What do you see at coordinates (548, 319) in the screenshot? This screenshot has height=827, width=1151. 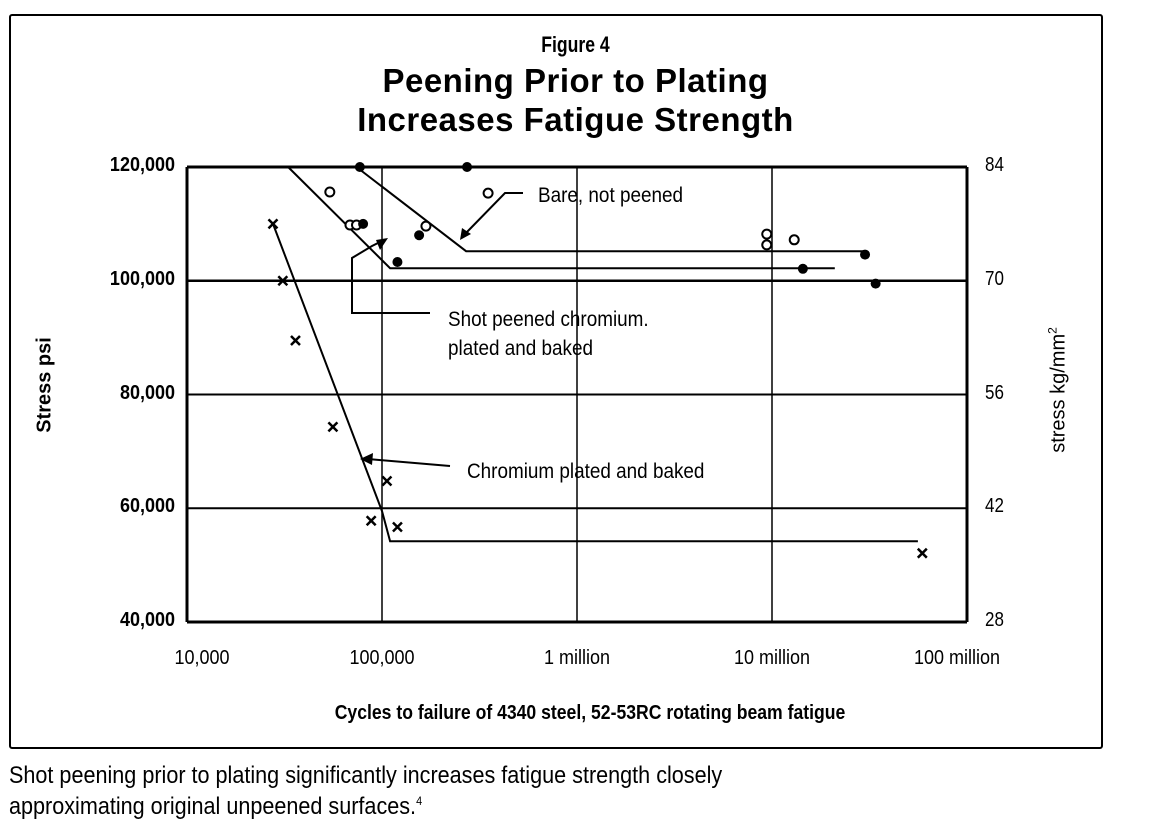 I see `annotation-shot-peened-line1: Shot peened chromium.` at bounding box center [548, 319].